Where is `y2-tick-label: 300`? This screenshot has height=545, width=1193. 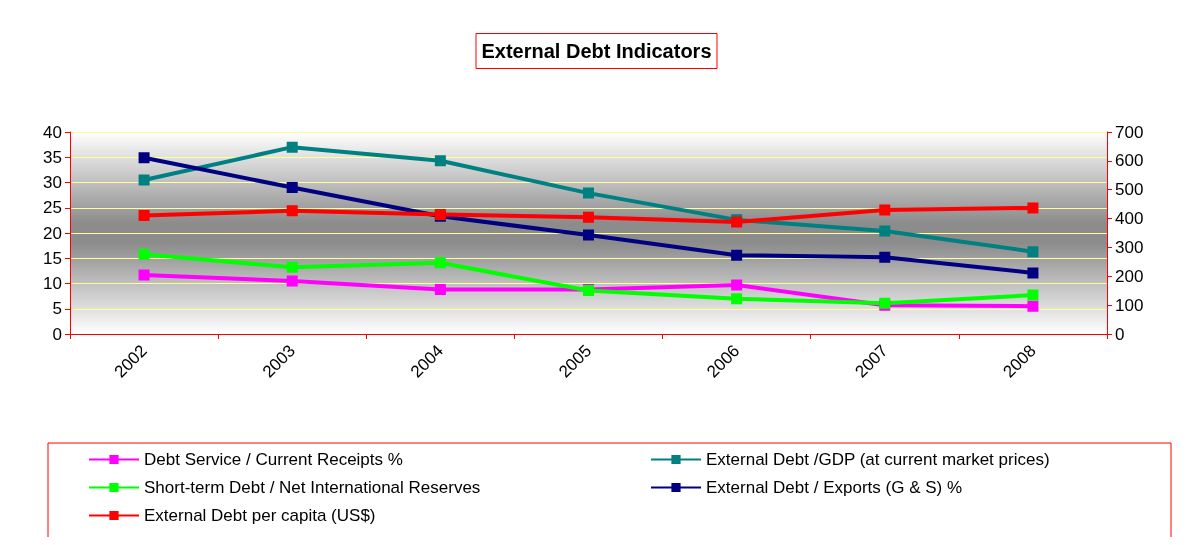
y2-tick-label: 300 is located at coordinates (1129, 247).